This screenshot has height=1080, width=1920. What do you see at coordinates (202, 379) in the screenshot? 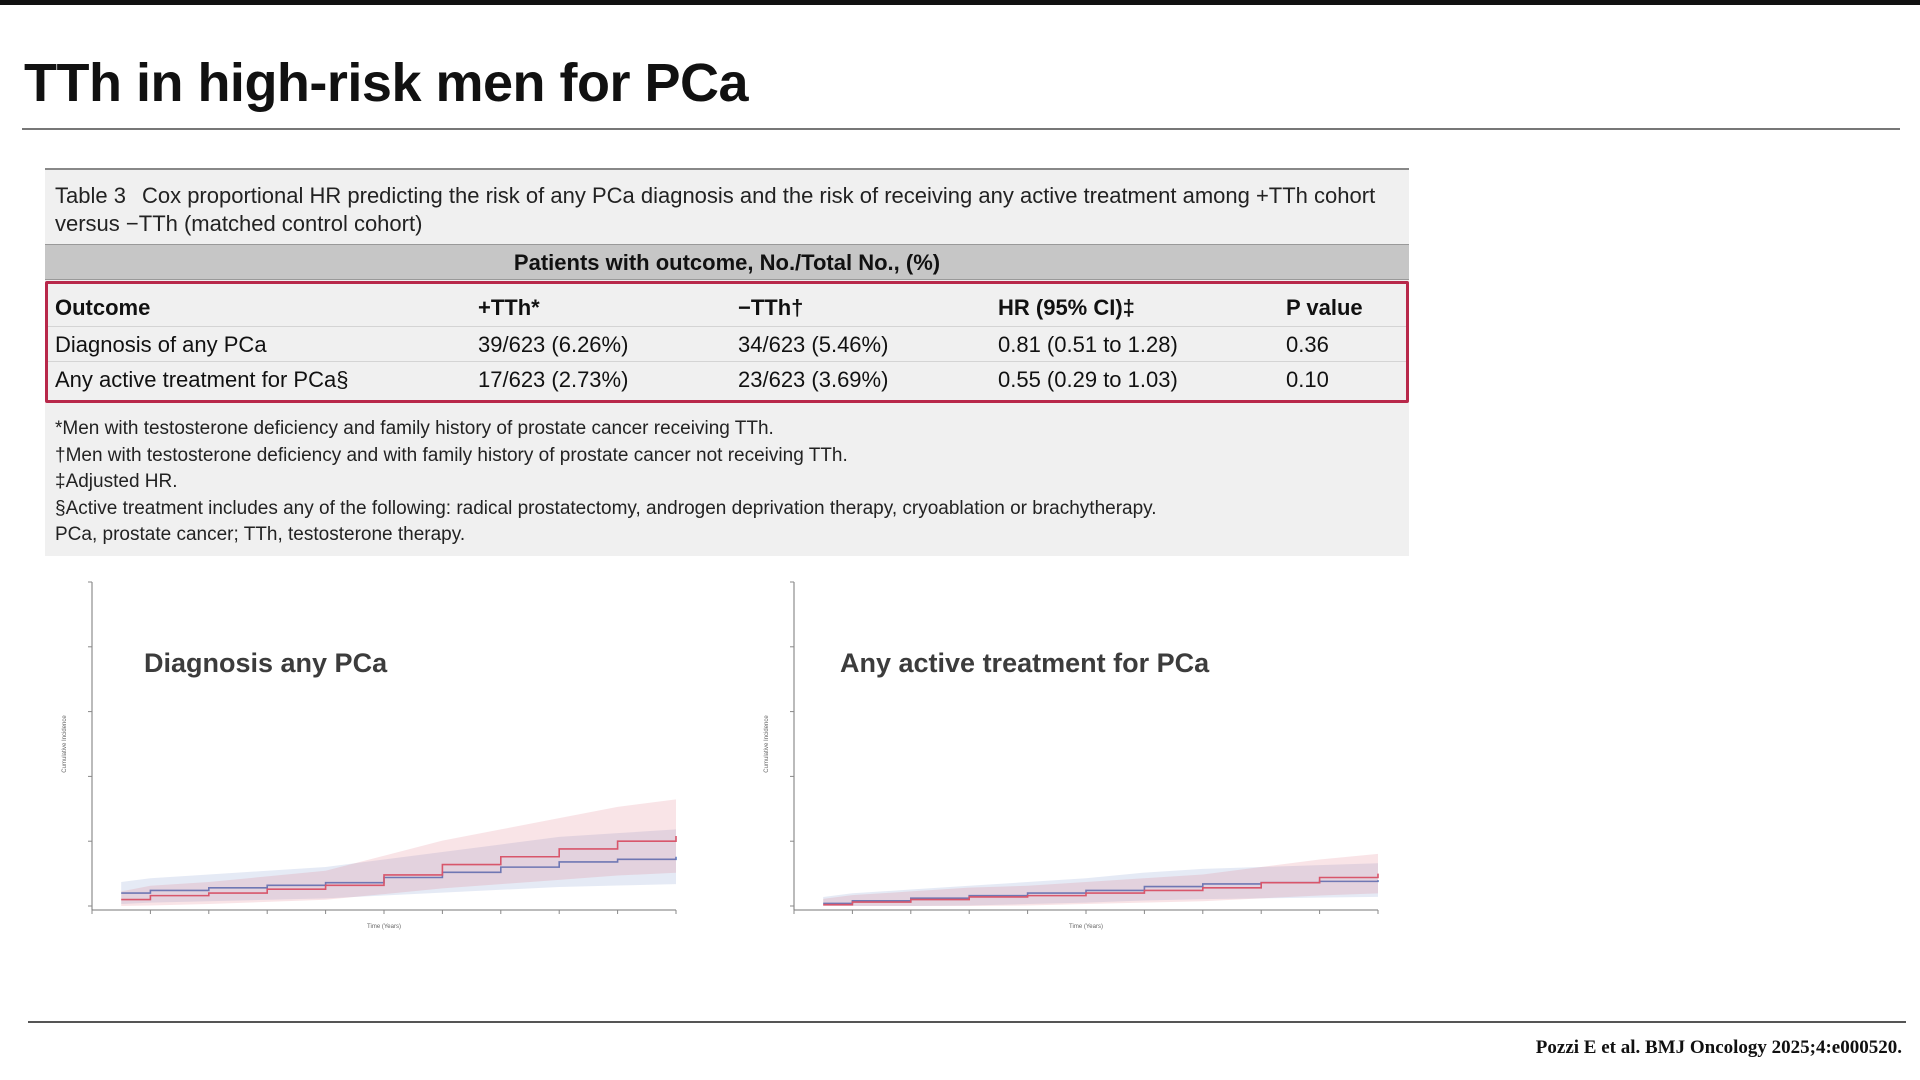
I see `table-cell-outcome: Any active treatment for PCa§` at bounding box center [202, 379].